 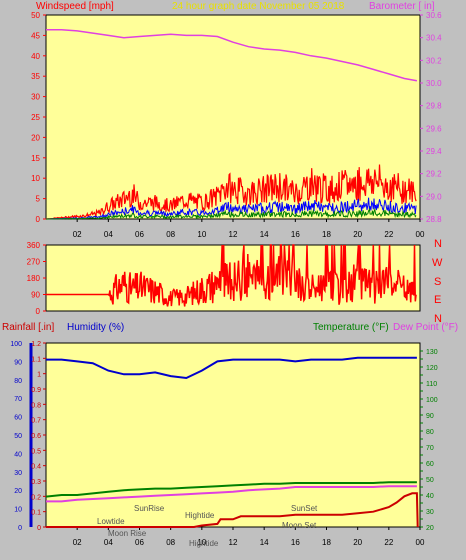 What do you see at coordinates (39, 375) in the screenshot?
I see `rain-tick-label-1: 1` at bounding box center [39, 375].